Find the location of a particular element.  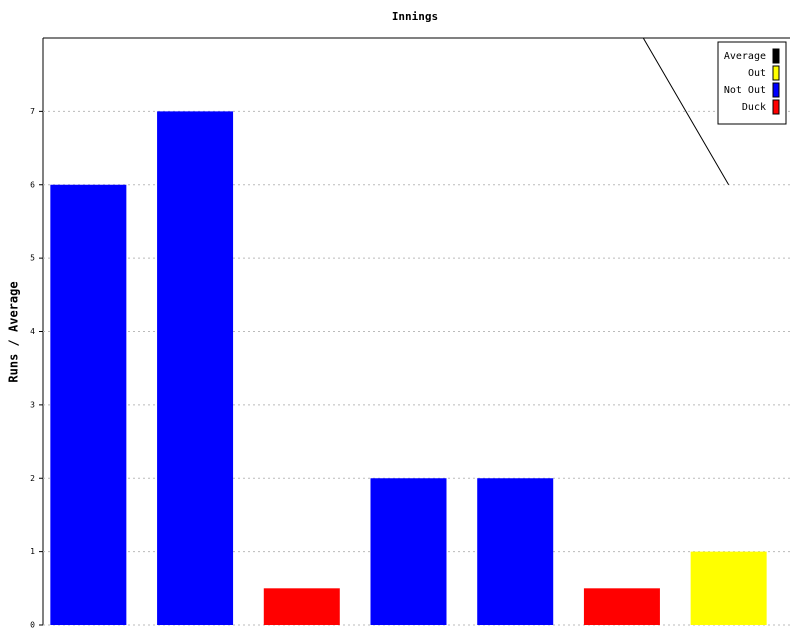

chart-title: Innings is located at coordinates (415, 16).